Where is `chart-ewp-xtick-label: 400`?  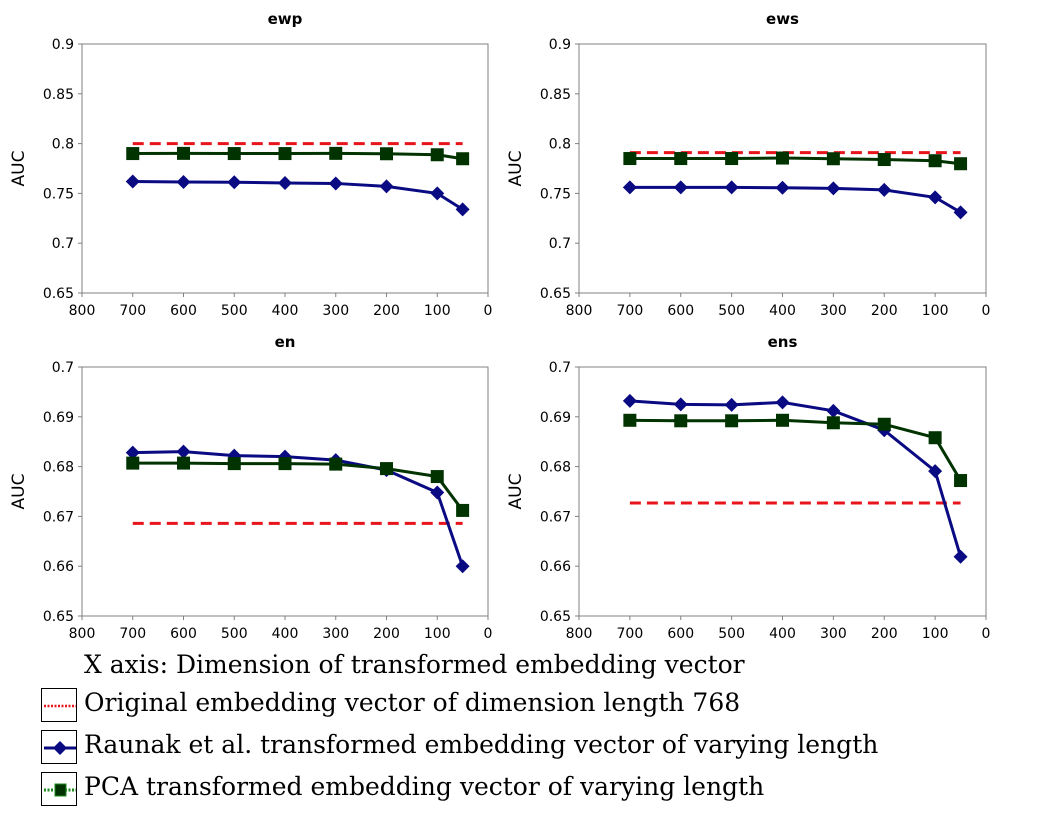 chart-ewp-xtick-label: 400 is located at coordinates (285, 311).